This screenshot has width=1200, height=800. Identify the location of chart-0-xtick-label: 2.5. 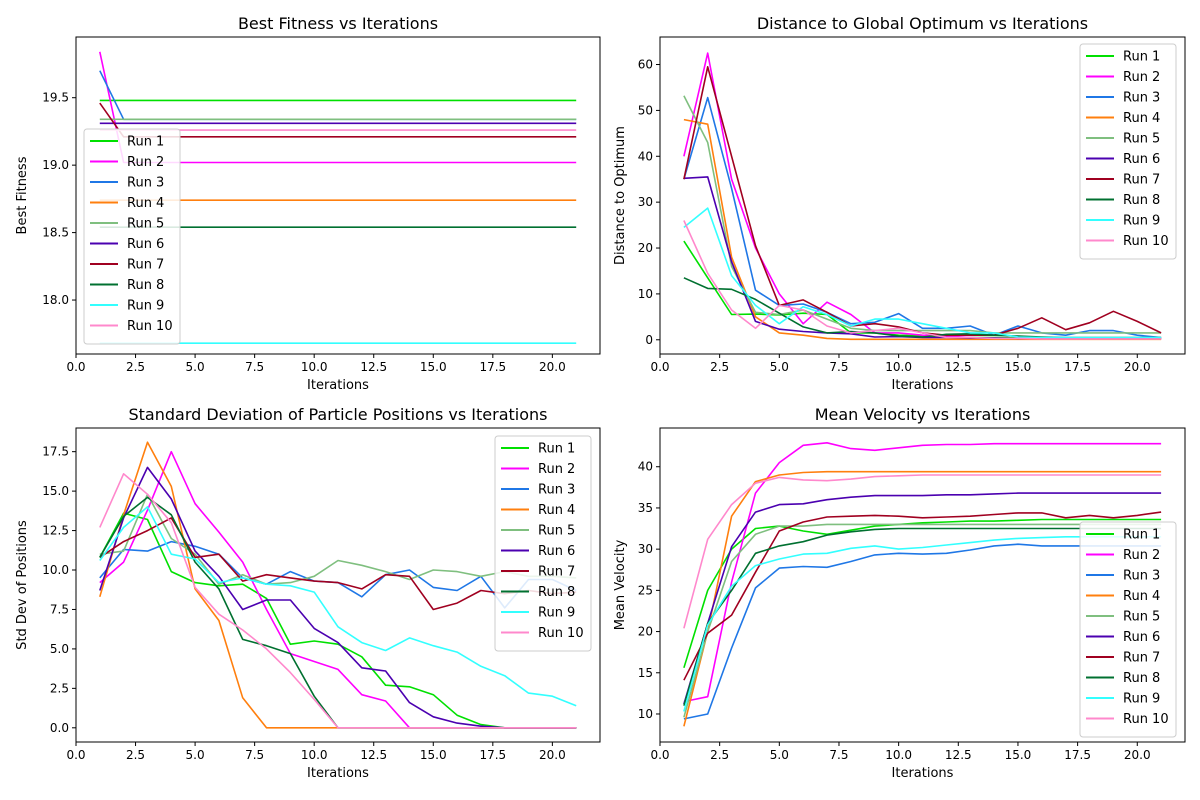
(135, 367).